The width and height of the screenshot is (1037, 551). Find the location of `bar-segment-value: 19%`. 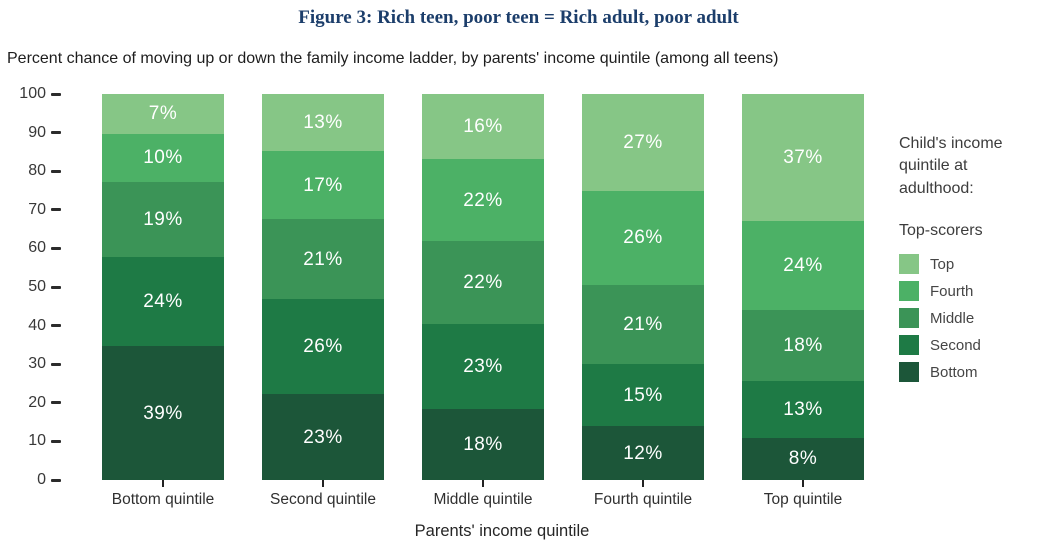

bar-segment-value: 19% is located at coordinates (163, 219).